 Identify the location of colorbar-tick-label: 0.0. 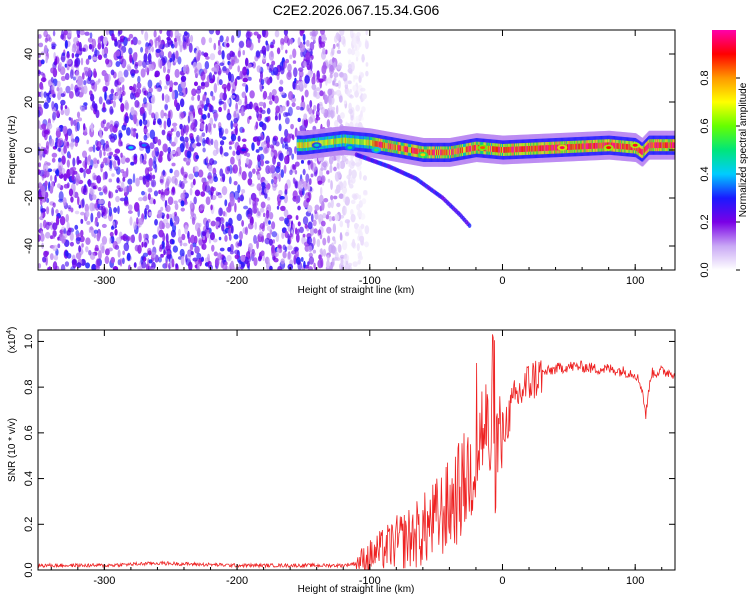
(705, 269).